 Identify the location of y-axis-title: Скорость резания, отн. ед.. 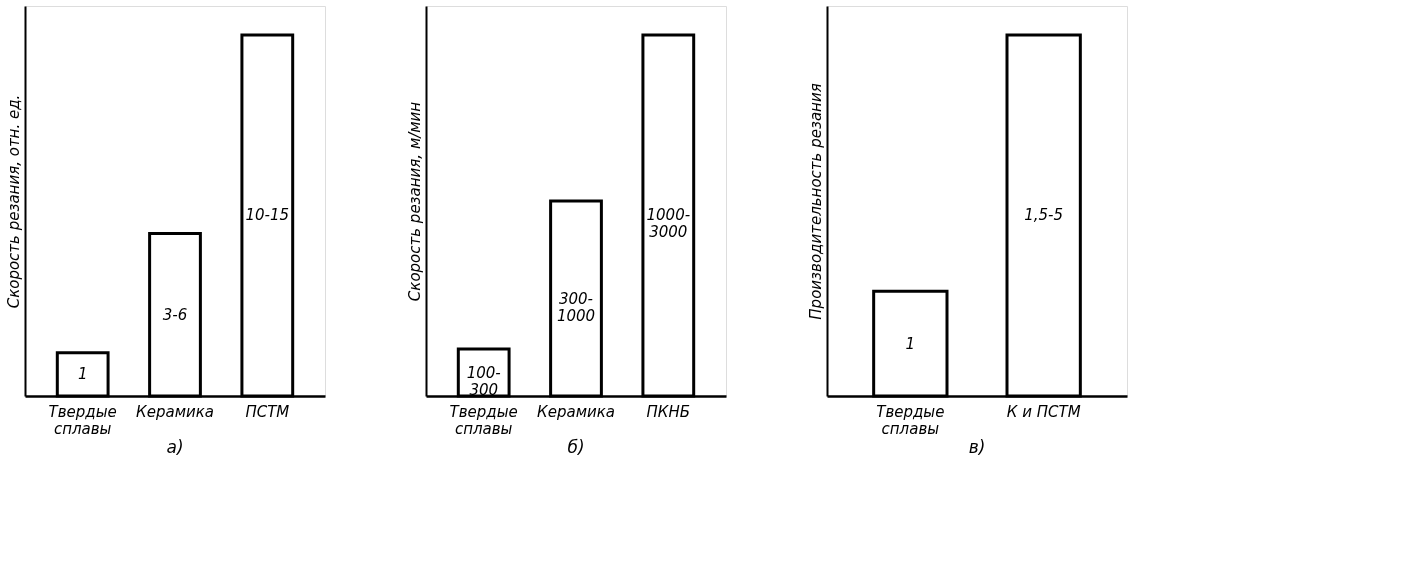
(13, 201).